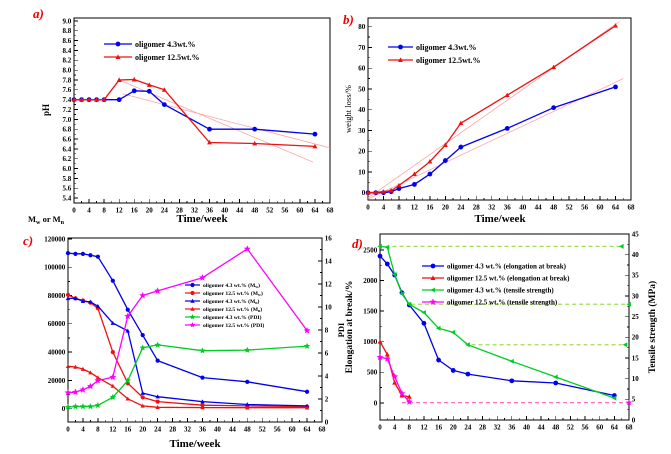  I want to click on svg-text: 7.8, so click(66, 80).